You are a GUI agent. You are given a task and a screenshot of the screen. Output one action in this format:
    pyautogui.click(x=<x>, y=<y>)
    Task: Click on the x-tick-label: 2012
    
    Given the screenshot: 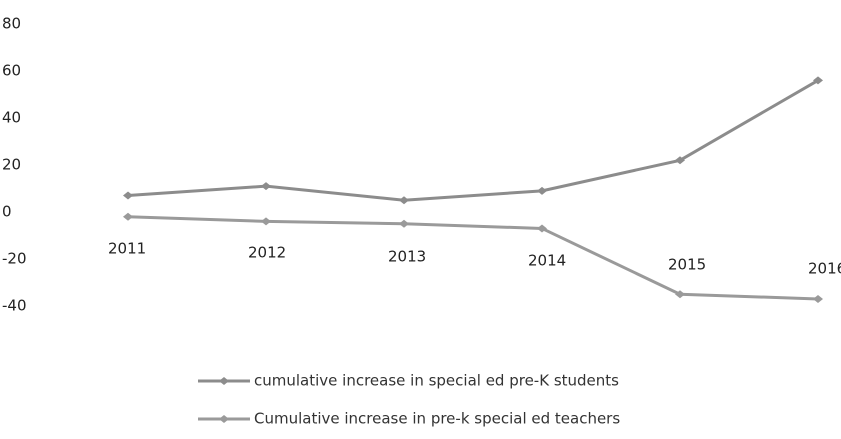 What is the action you would take?
    pyautogui.click(x=267, y=253)
    